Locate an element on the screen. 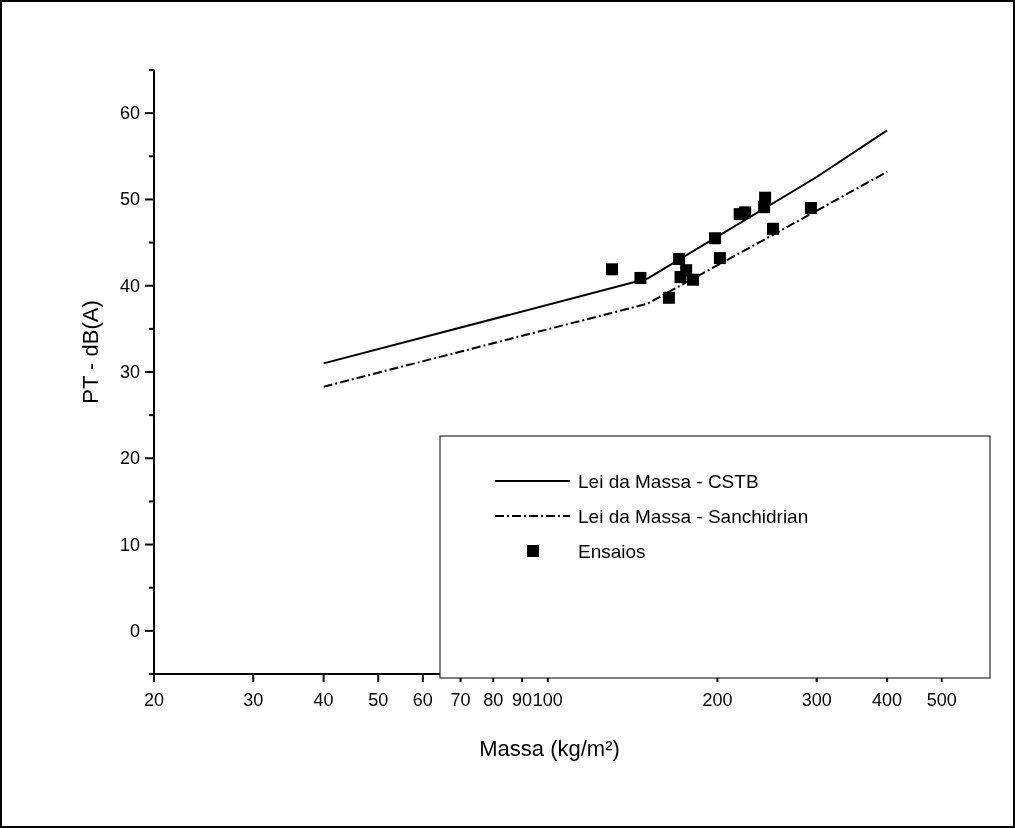 The width and height of the screenshot is (1015, 828). x-tick-label: 40 is located at coordinates (323, 700).